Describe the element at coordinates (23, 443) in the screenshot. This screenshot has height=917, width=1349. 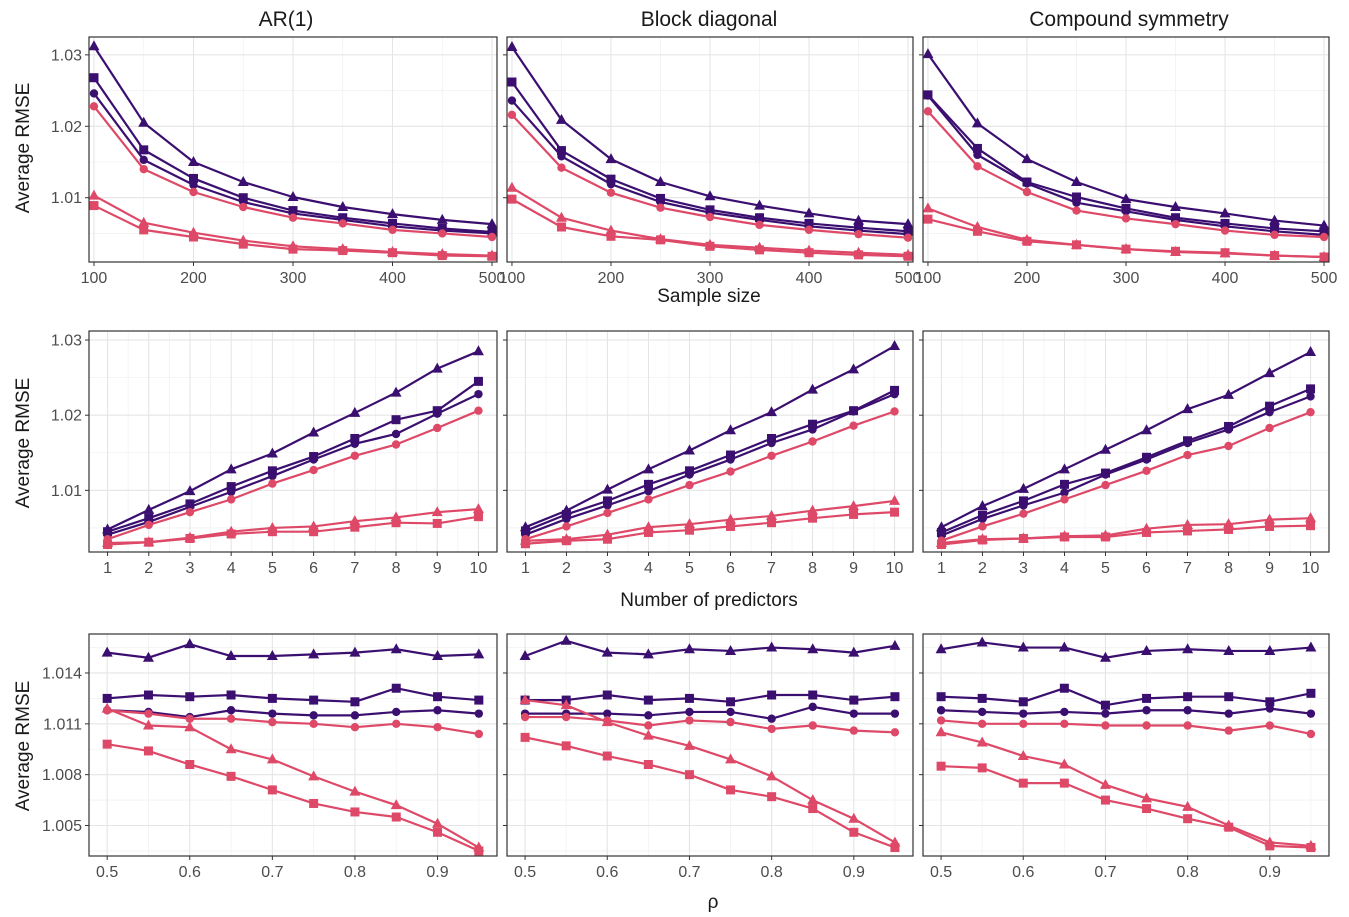
I see `y-axis-title-row2: Average RMSE` at that location.